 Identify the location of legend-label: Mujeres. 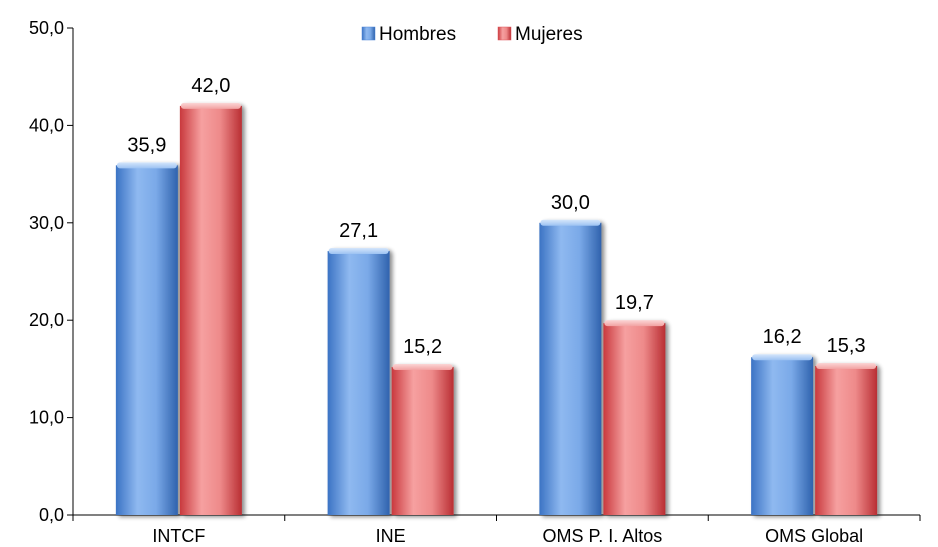
(549, 34).